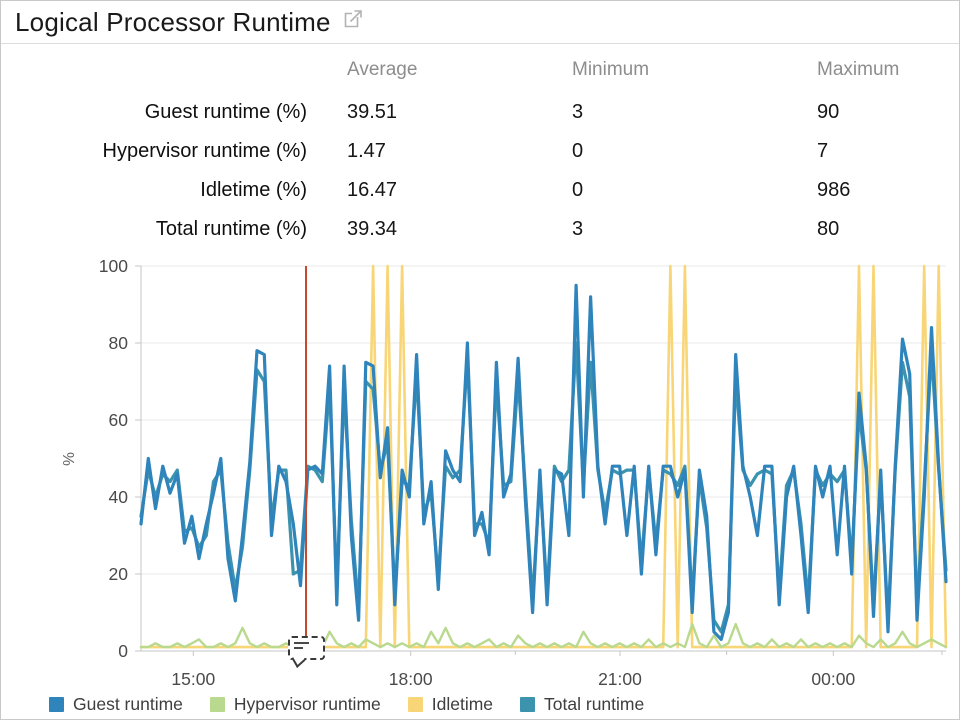  I want to click on legend-item-idletime: Idletime, so click(450, 704).